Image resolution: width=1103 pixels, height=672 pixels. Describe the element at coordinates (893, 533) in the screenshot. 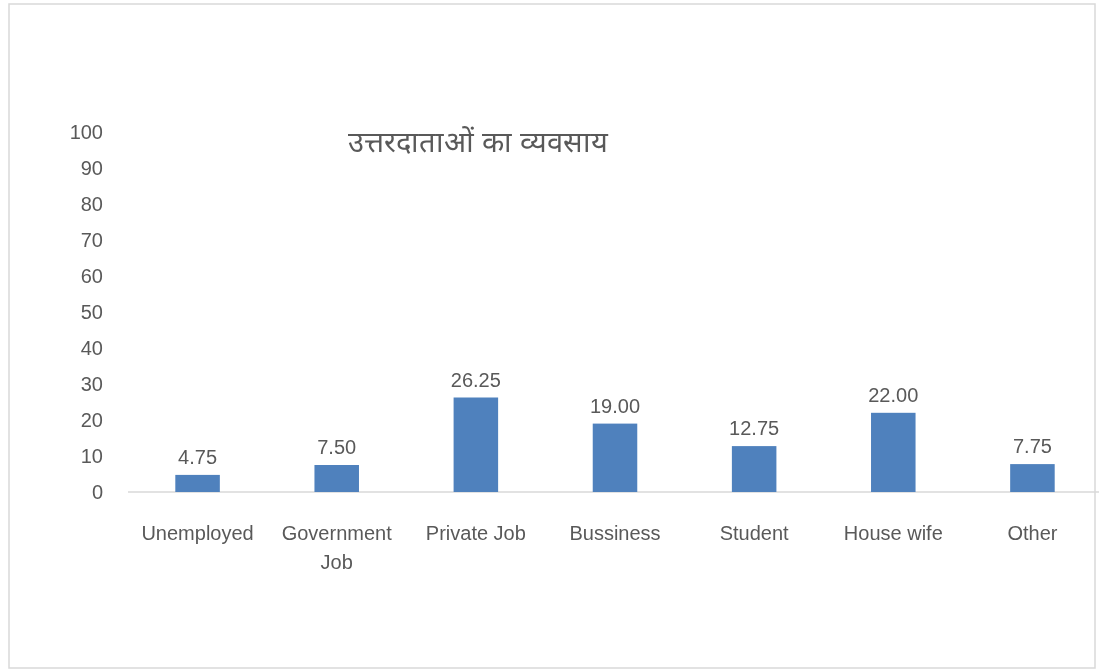

I see `x-tick-label: House wife` at that location.